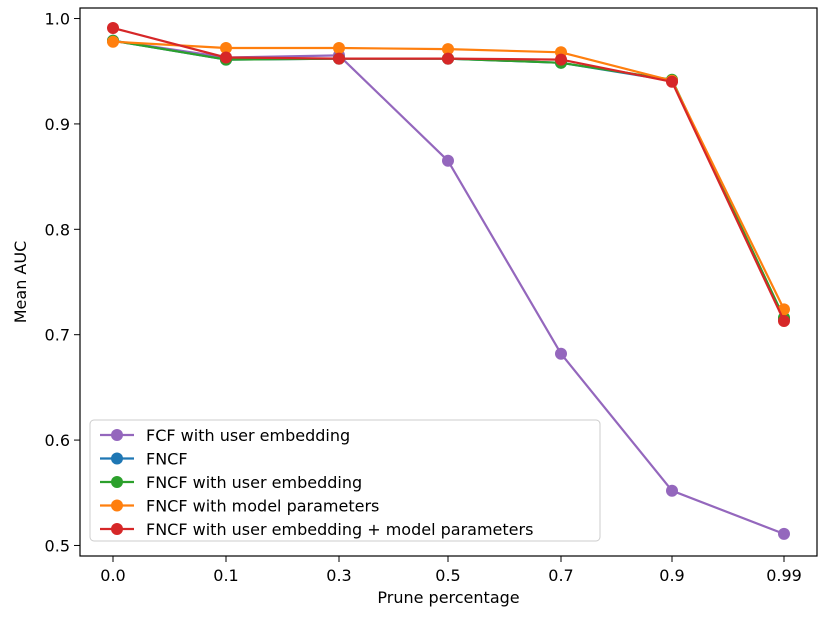 This screenshot has width=831, height=619. I want to click on x-axis-ticks: 0.0 0.1 0.3 0.5 0.7 0.9 0.99, so click(451, 570).